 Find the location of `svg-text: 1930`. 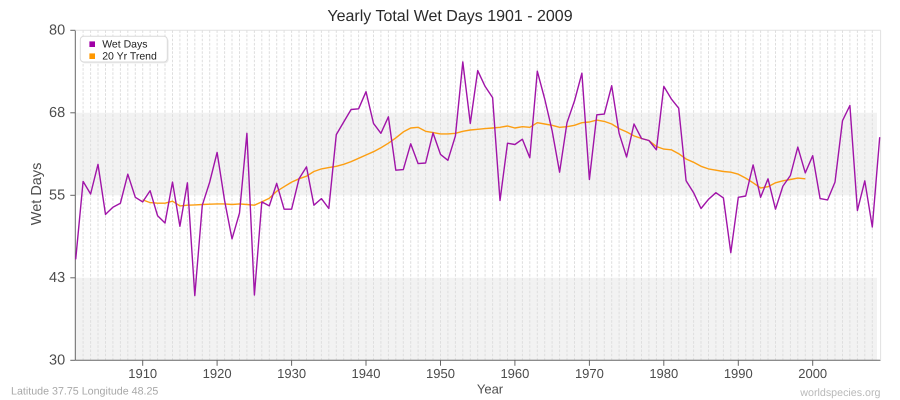

svg-text: 1930 is located at coordinates (291, 373).